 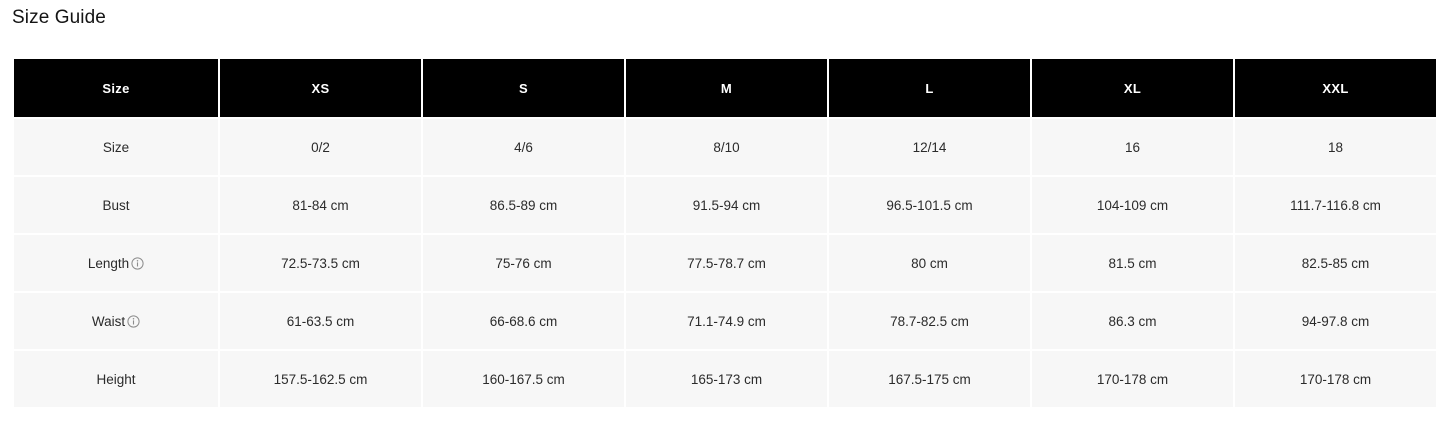 I want to click on cell-length-s: 75-76 cm, so click(x=523, y=263).